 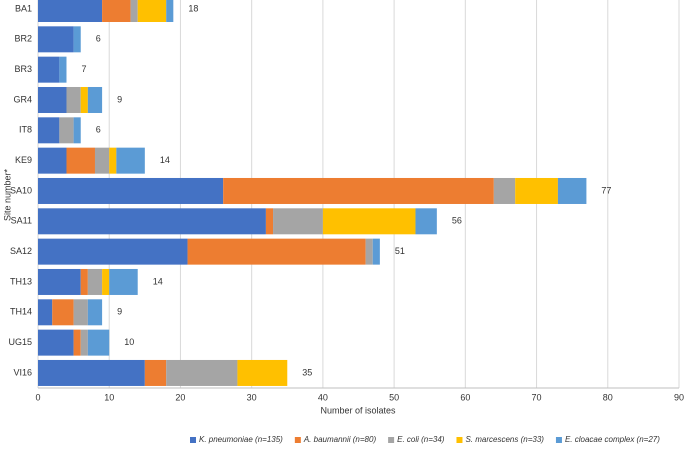 What do you see at coordinates (7, 194) in the screenshot?
I see `y-axis-title: Site number*` at bounding box center [7, 194].